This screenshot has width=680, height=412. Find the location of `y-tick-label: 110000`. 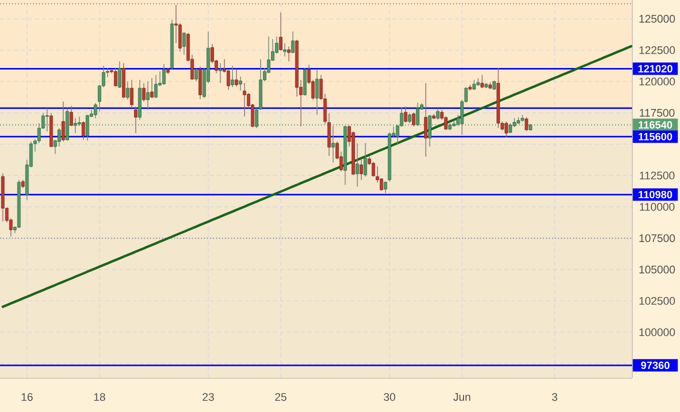

y-tick-label: 110000 is located at coordinates (657, 206).